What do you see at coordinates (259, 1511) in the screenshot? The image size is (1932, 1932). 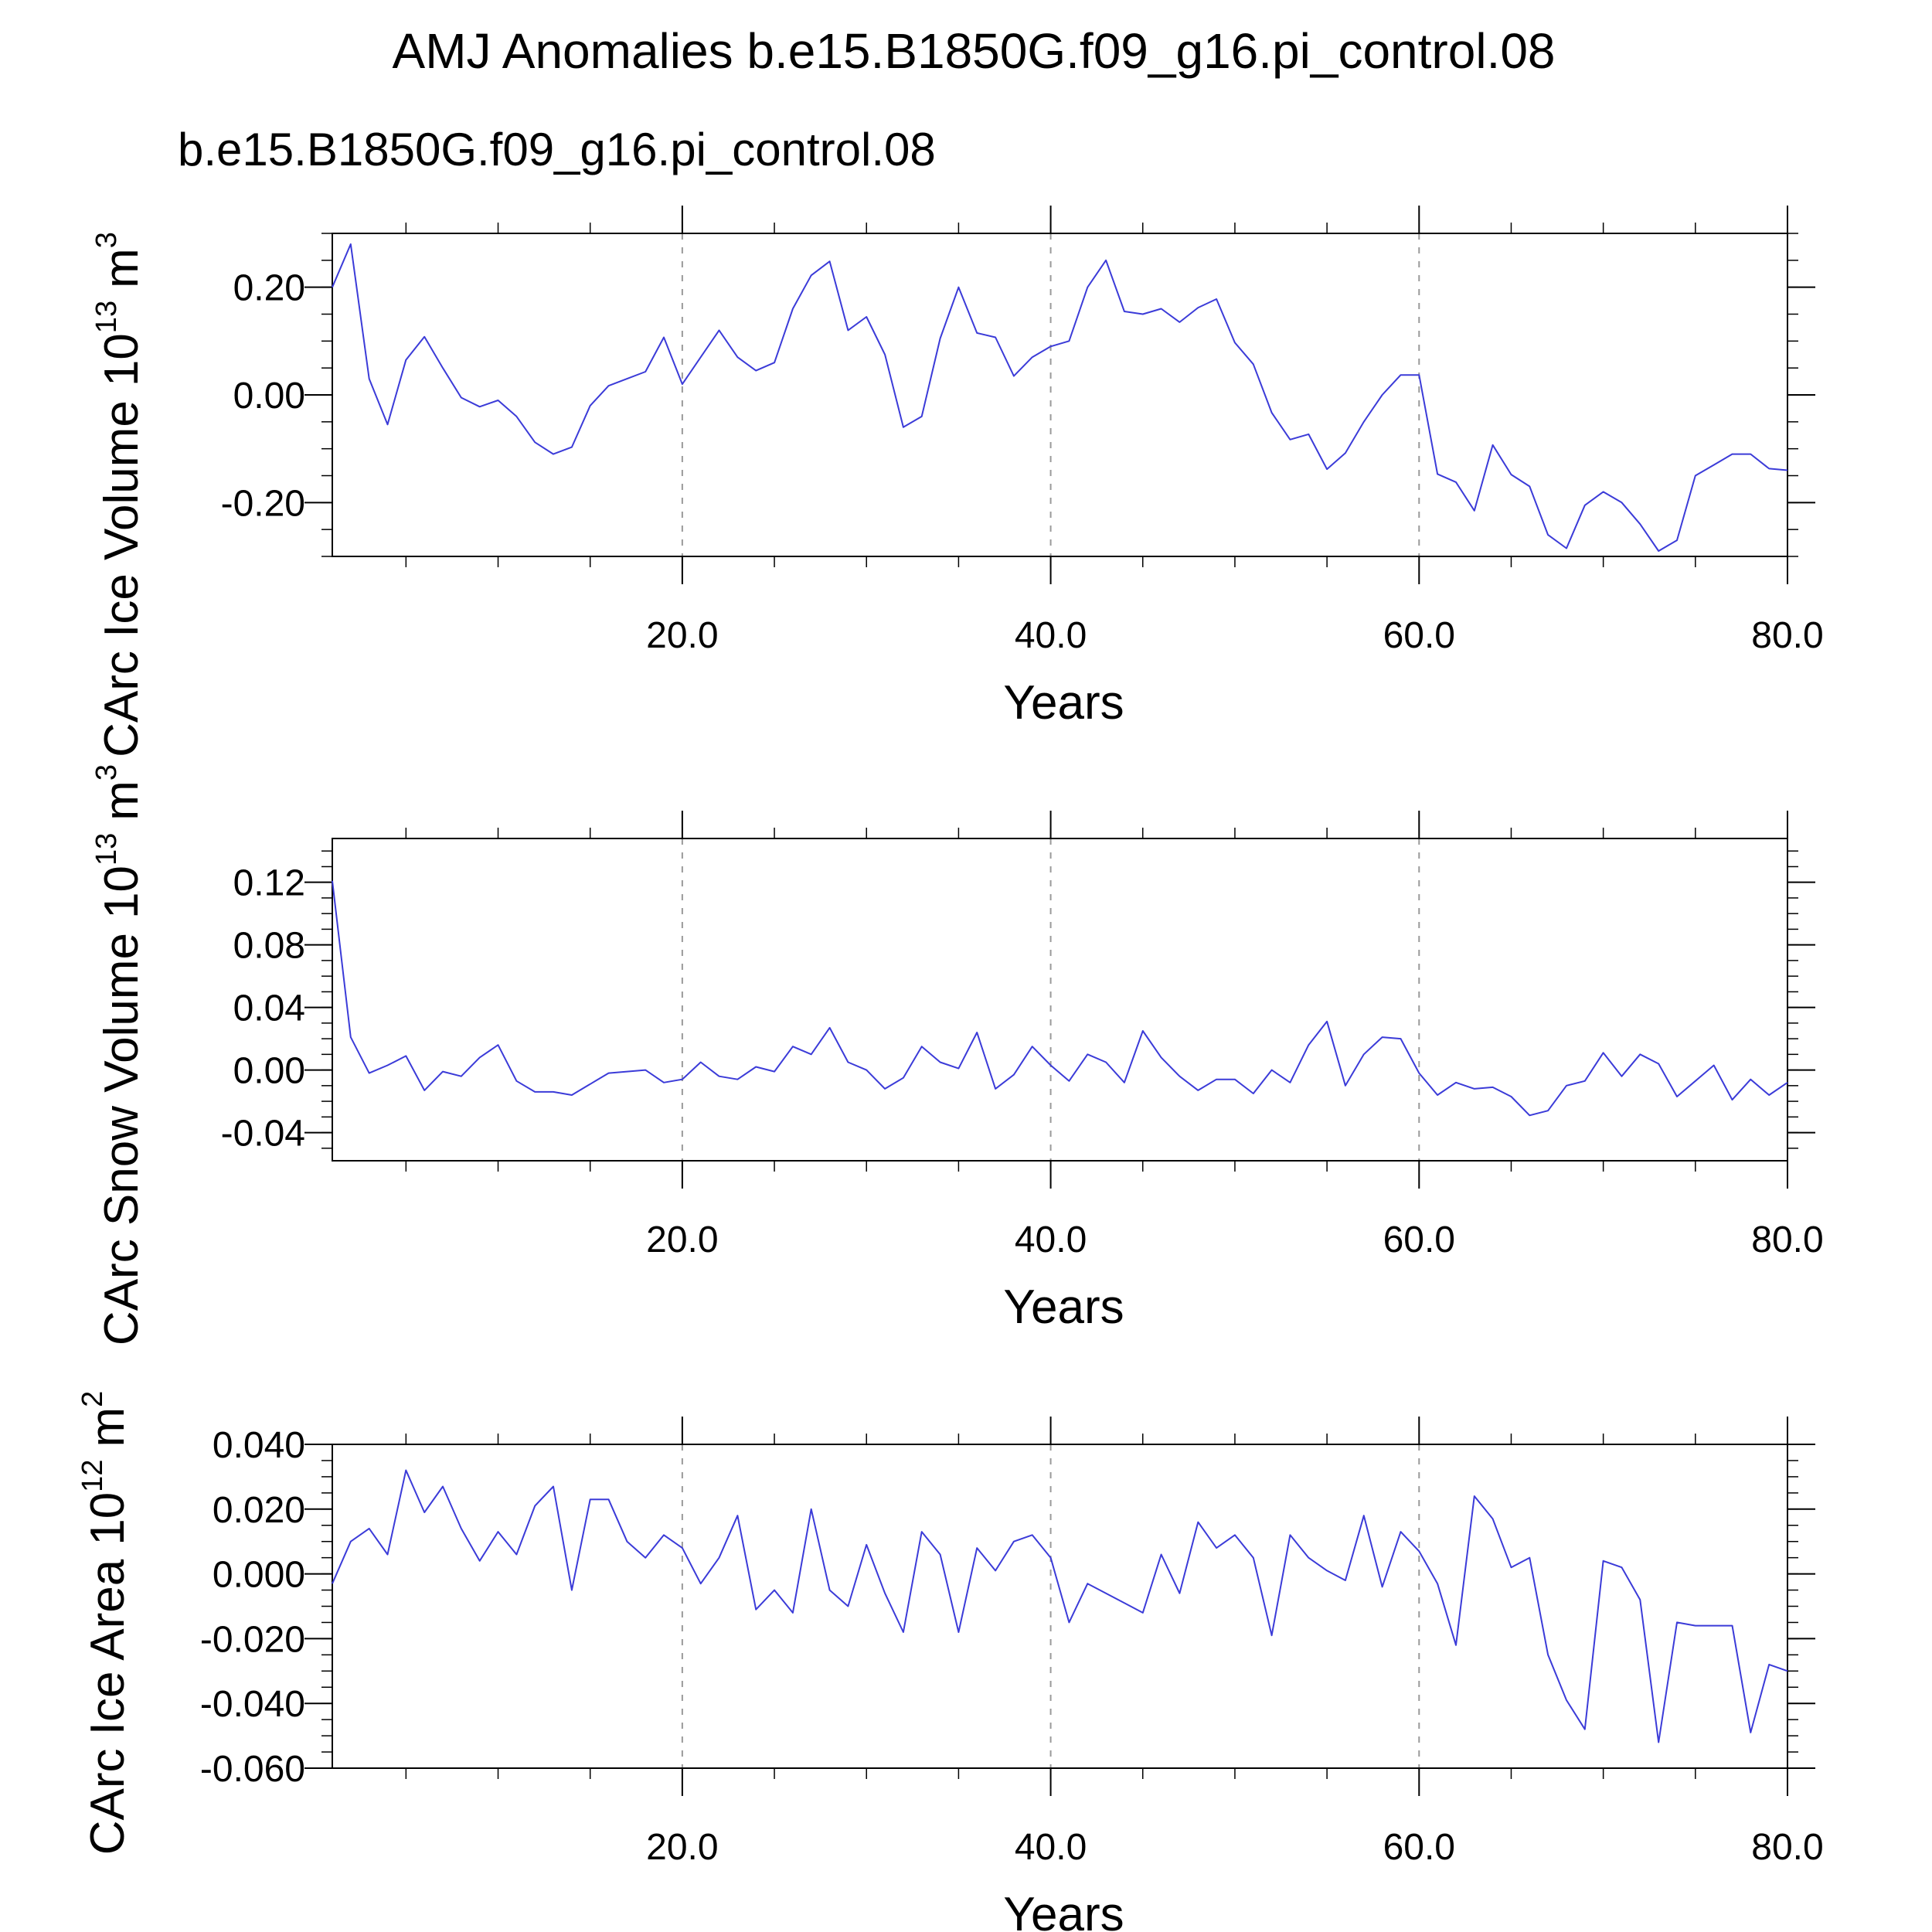 I see `y-tick-label: 0.020` at bounding box center [259, 1511].